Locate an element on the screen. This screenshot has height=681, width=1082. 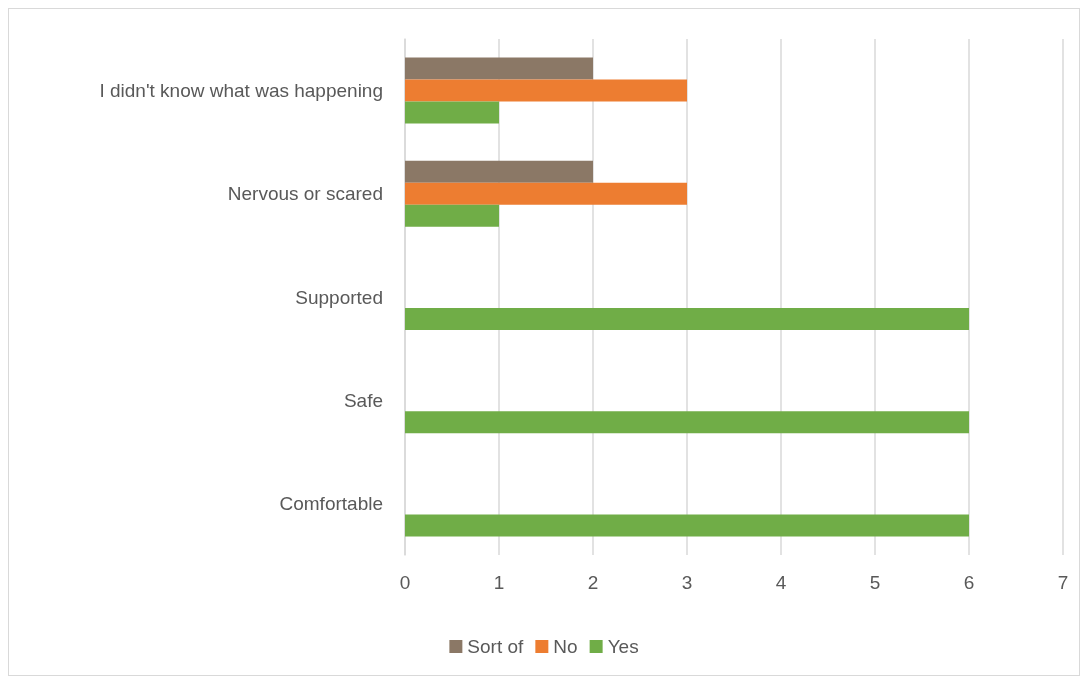
legend-label: No is located at coordinates (565, 646).